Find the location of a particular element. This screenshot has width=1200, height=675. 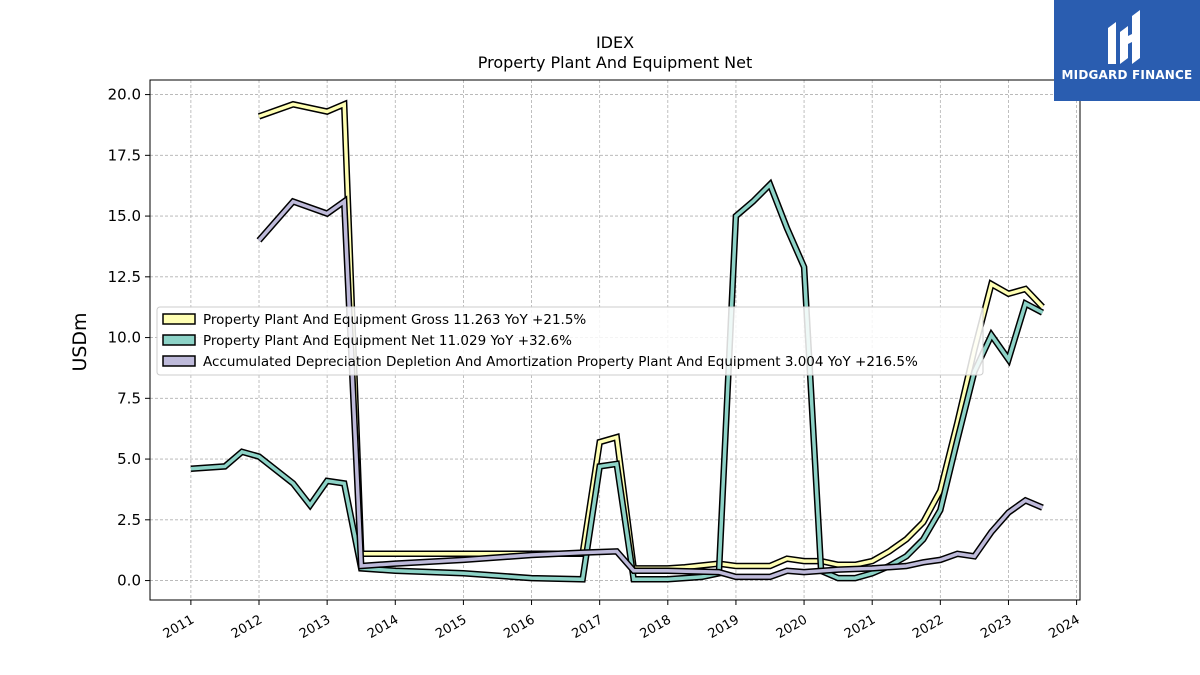

y-tick-label: 7.5 is located at coordinates (129, 398).